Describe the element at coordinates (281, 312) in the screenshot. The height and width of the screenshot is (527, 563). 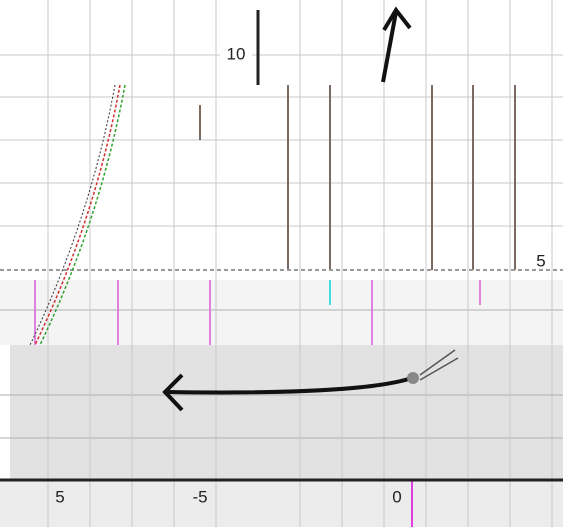
I see `glitch-band` at that location.